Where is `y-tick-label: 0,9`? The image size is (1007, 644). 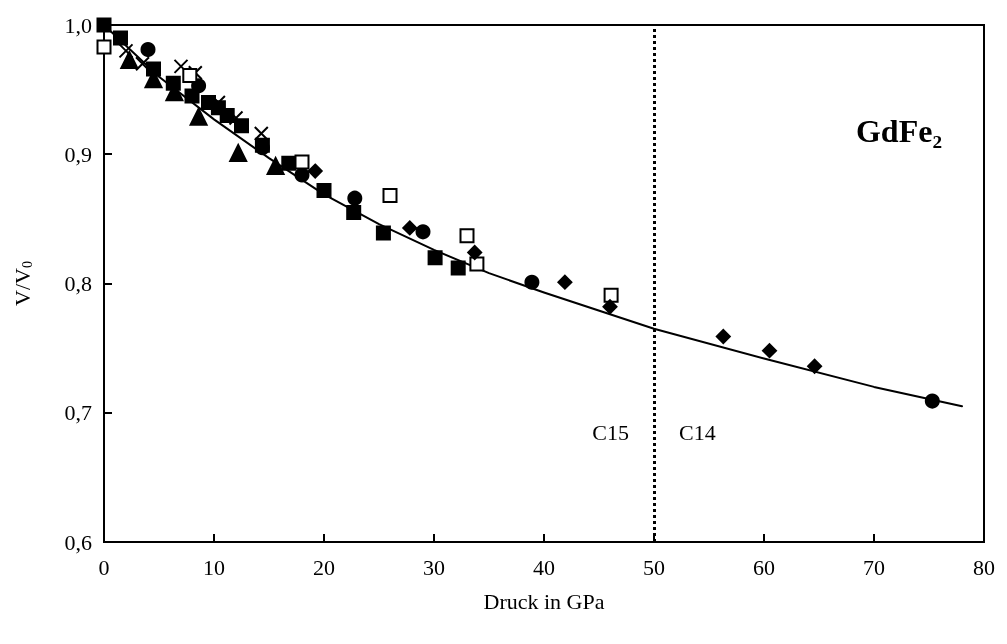
y-tick-label: 0,9 is located at coordinates (78, 154).